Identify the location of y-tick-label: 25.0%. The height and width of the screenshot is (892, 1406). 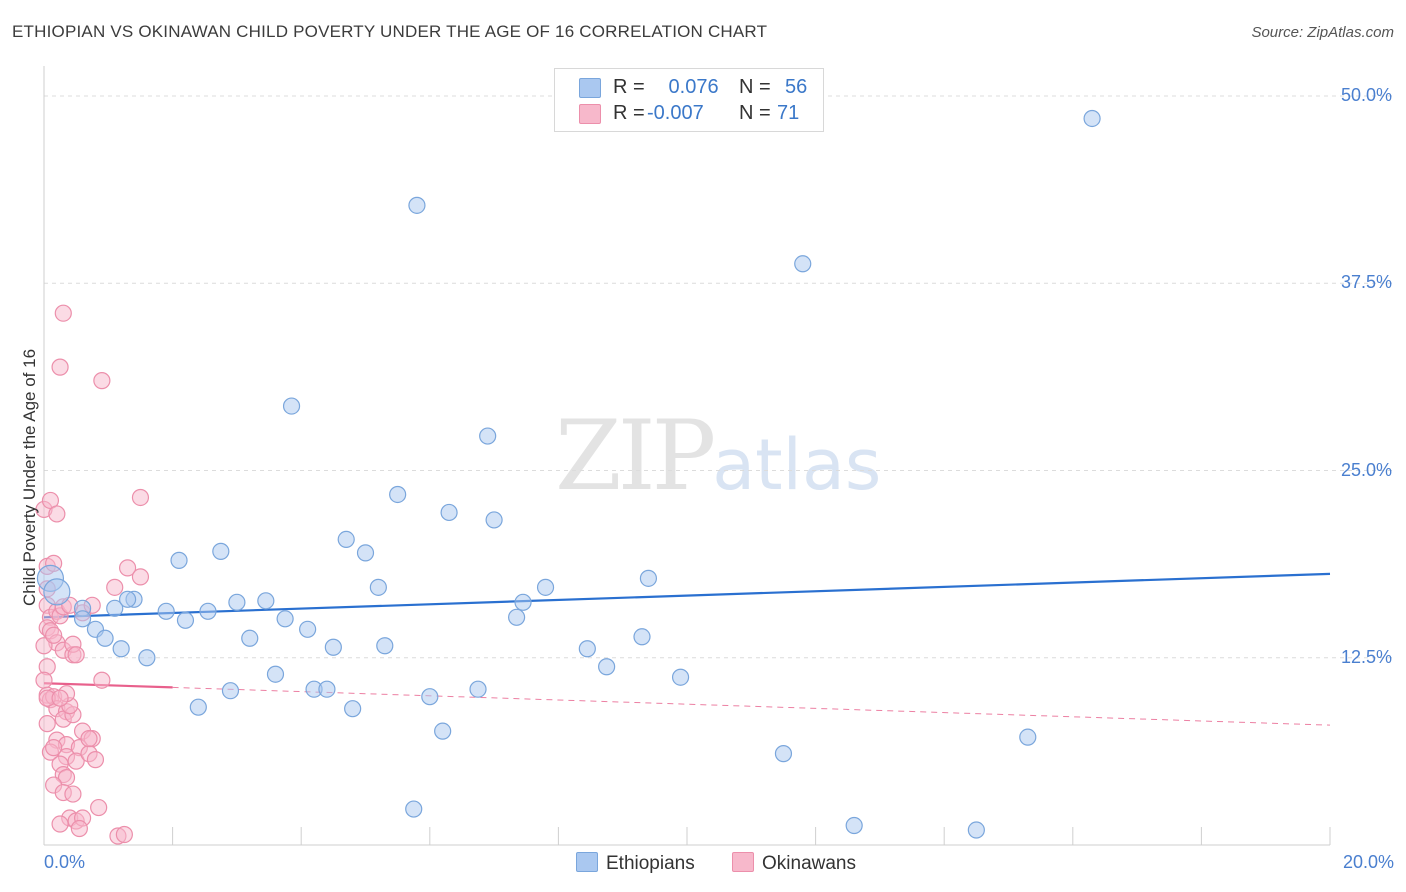
(1366, 469).